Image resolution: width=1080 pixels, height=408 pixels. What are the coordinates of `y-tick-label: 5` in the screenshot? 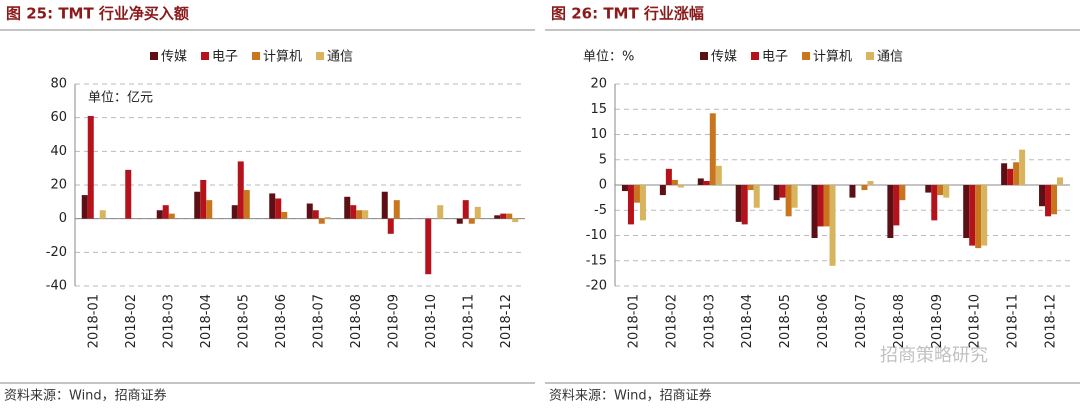 It's located at (603, 159).